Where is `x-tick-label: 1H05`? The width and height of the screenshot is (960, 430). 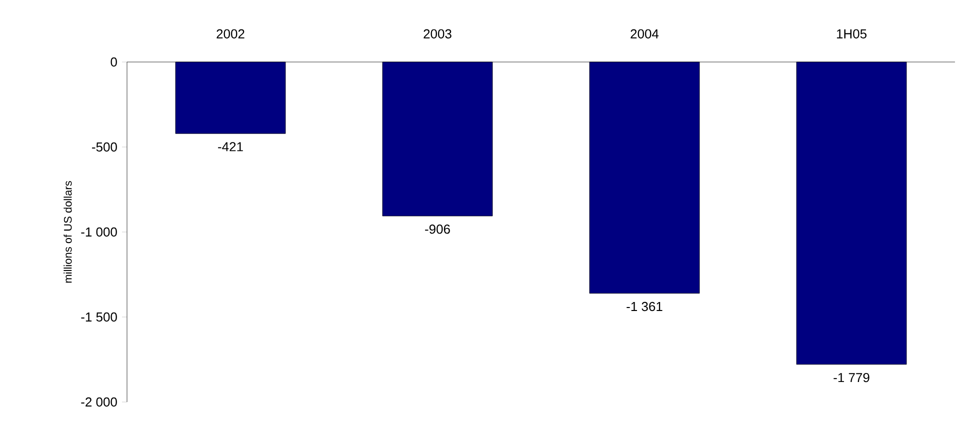 x-tick-label: 1H05 is located at coordinates (851, 33).